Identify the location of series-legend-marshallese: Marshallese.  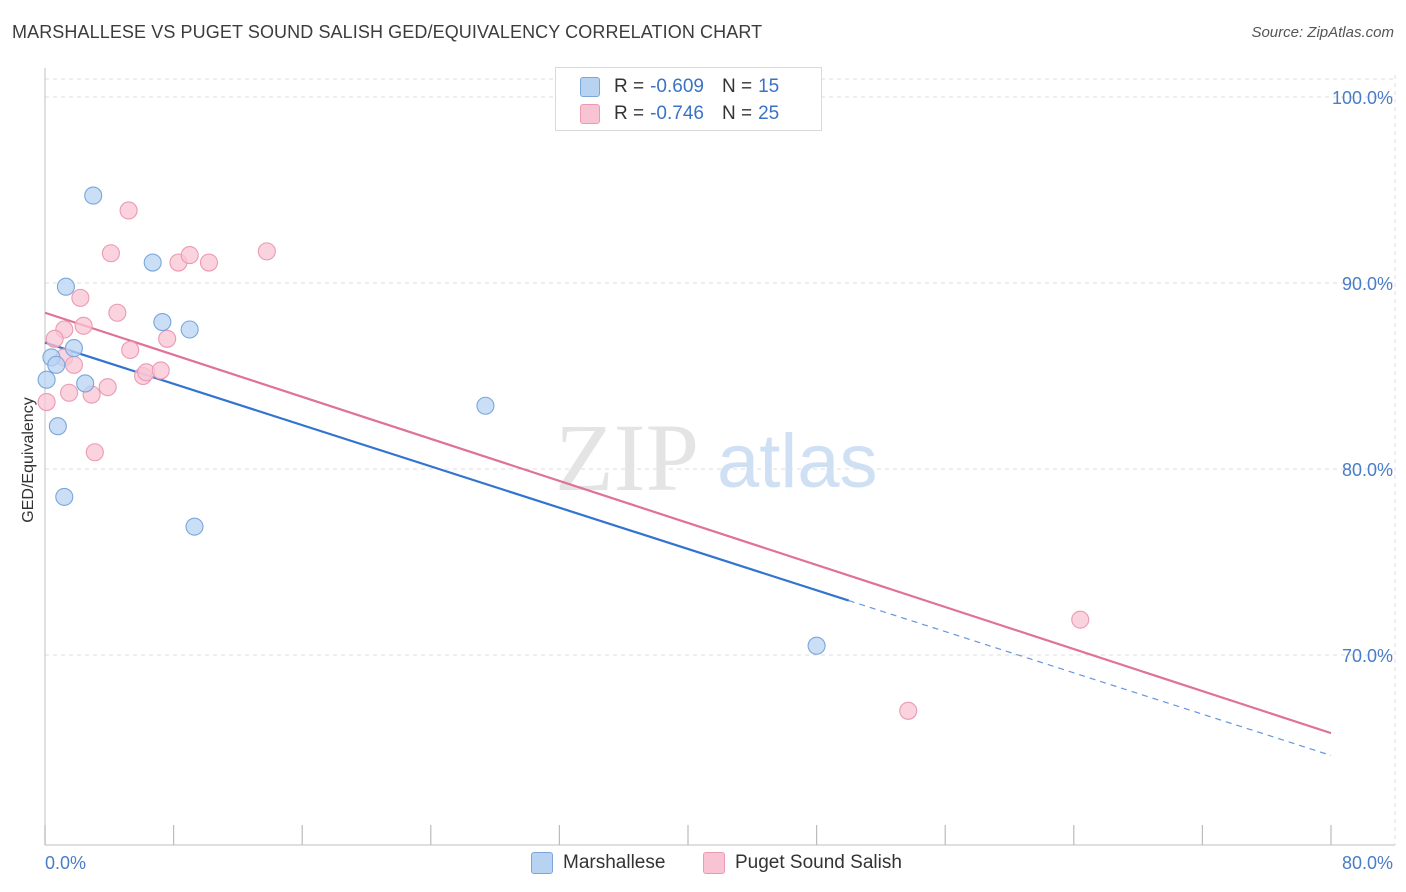
(598, 863).